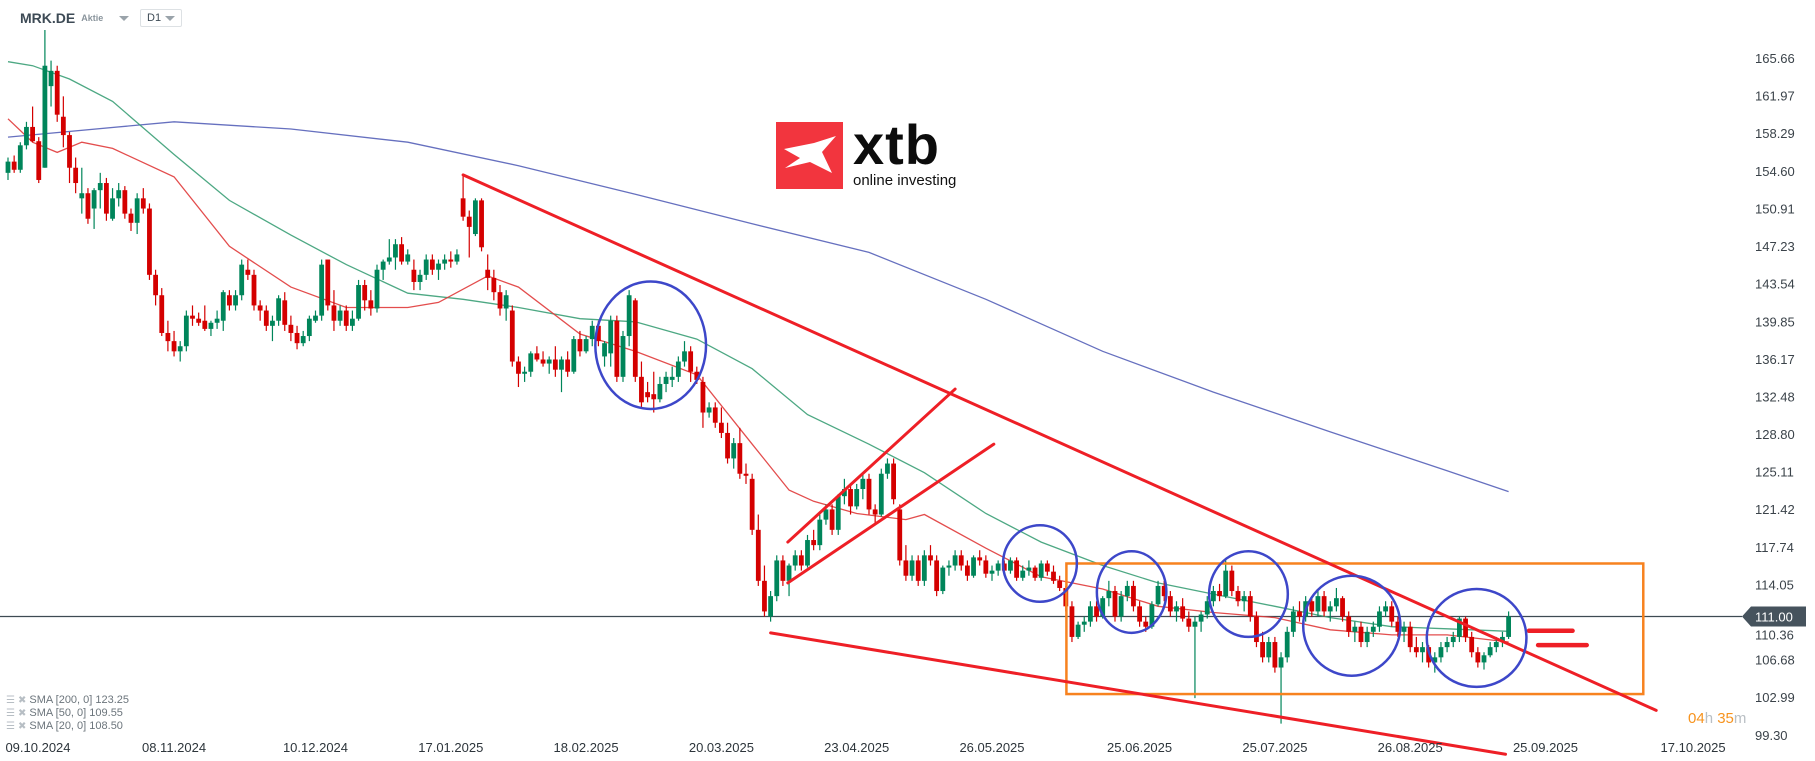 The image size is (1815, 761). Describe the element at coordinates (896, 144) in the screenshot. I see `logo-wordmark: xtb` at that location.